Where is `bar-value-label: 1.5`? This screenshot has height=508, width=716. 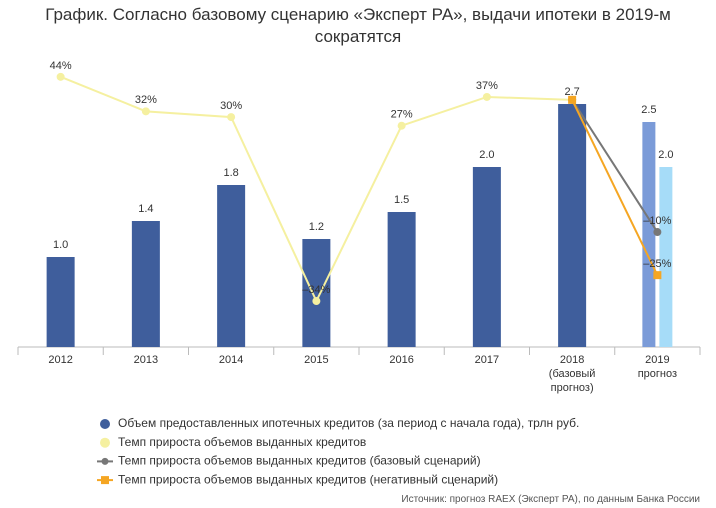
bar-value-label: 1.5 is located at coordinates (401, 200).